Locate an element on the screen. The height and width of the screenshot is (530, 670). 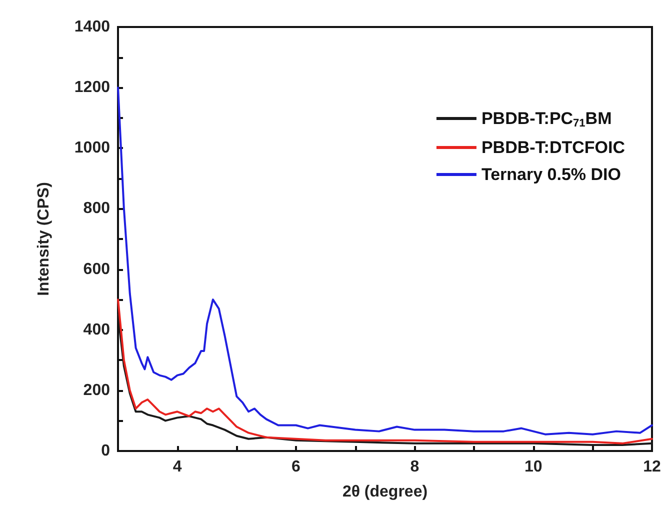
y-tick-label: 1000 is located at coordinates (92, 148).